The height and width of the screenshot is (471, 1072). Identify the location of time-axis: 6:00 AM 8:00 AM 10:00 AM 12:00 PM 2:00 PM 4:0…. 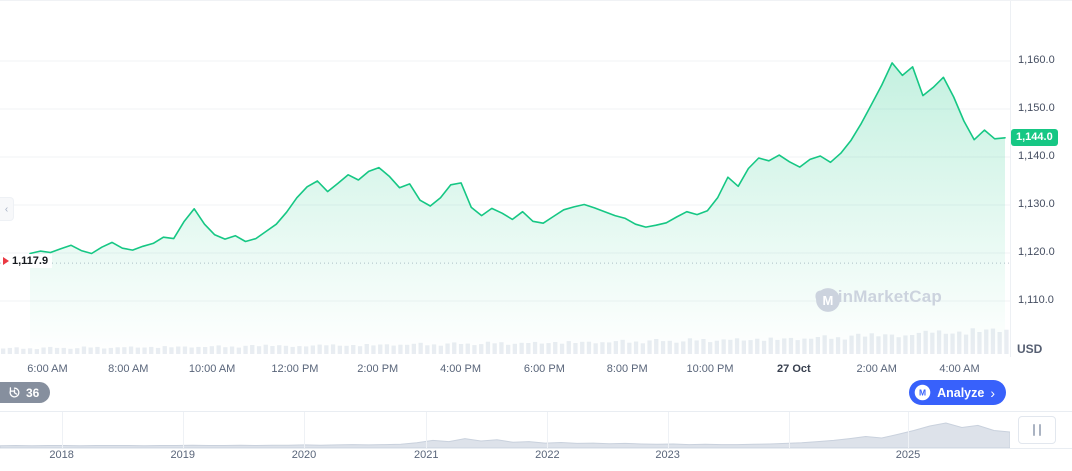
(505, 369).